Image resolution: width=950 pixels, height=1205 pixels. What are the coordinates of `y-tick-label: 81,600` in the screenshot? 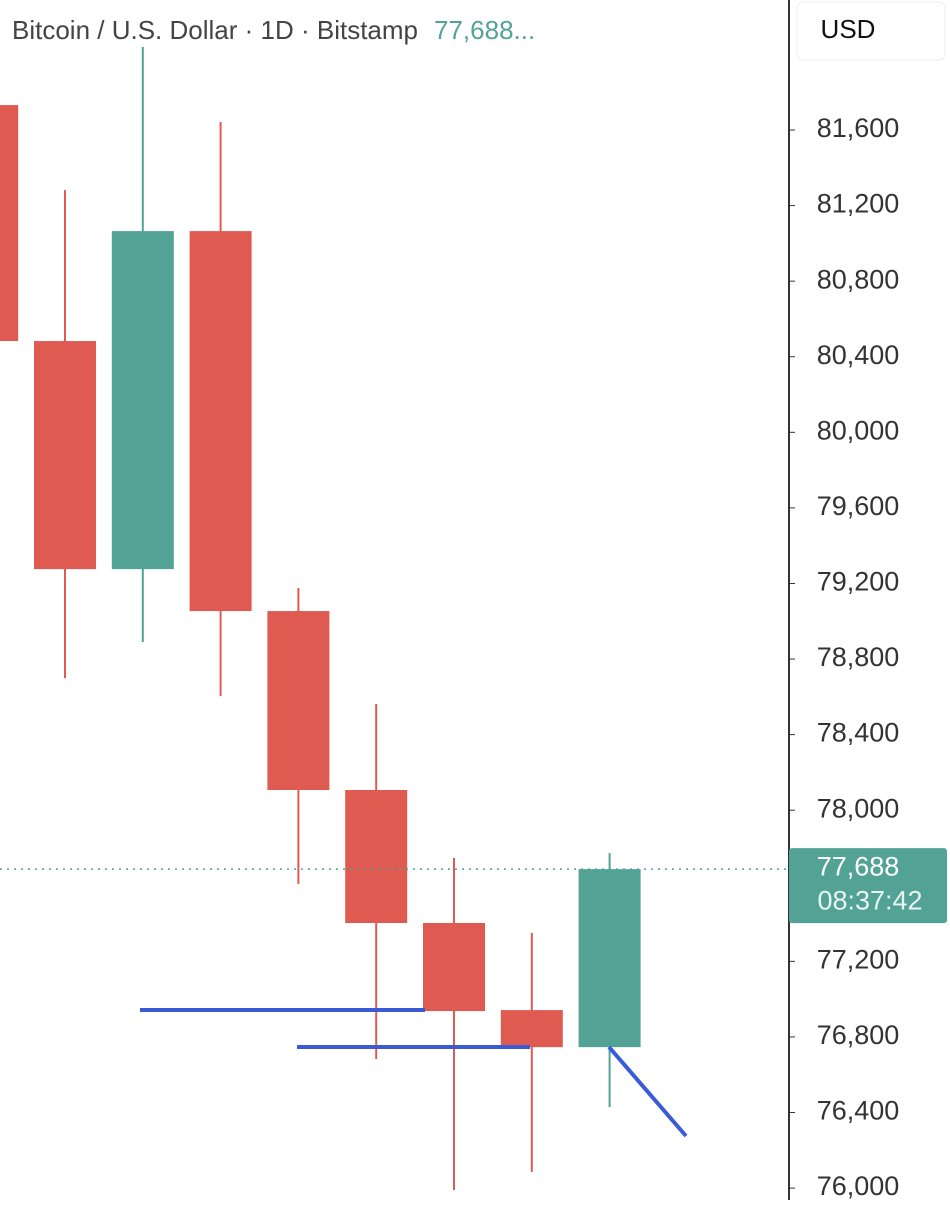 It's located at (858, 128).